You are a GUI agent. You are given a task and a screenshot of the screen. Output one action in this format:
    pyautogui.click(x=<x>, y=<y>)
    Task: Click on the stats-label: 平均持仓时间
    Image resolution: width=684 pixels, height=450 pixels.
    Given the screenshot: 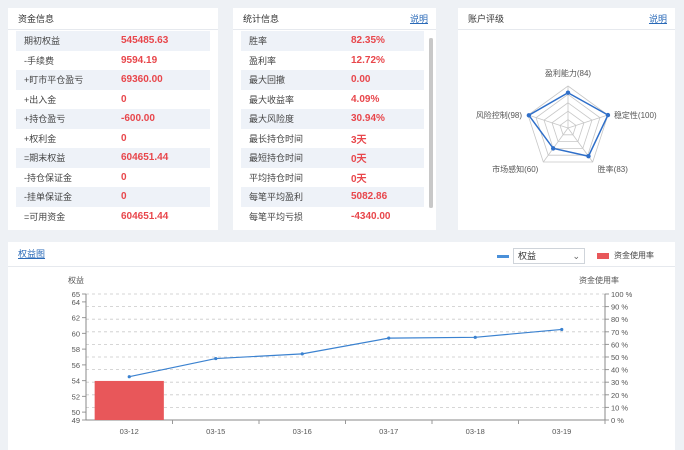 What is the action you would take?
    pyautogui.click(x=276, y=177)
    